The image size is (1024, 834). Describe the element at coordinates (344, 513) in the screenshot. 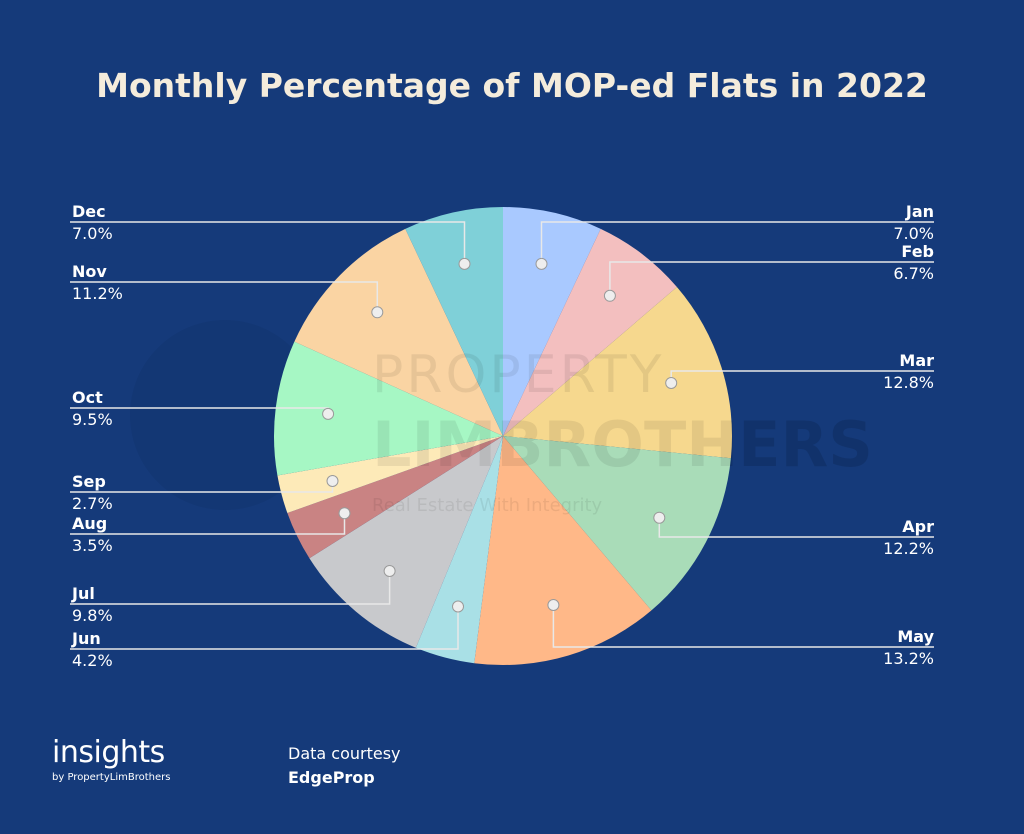

I see `leader-dot-aug` at that location.